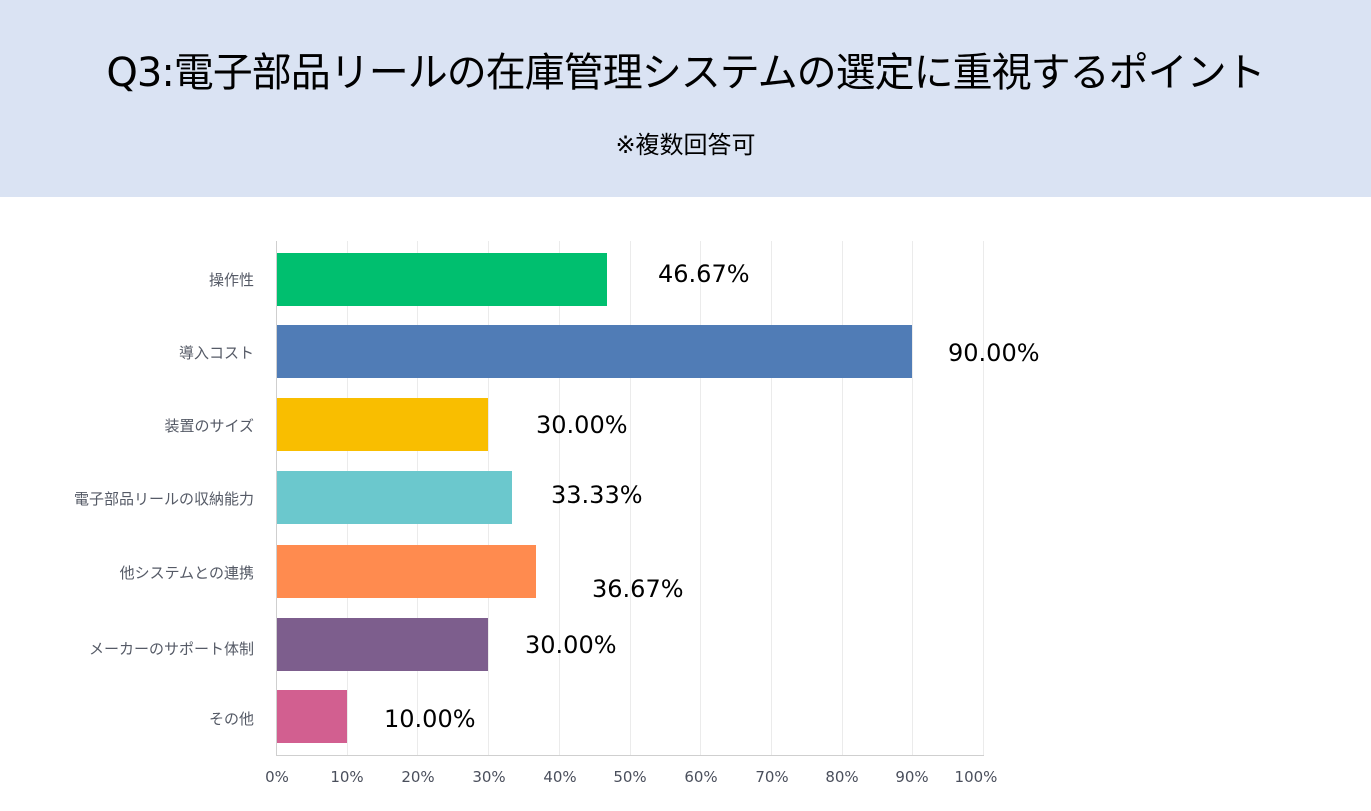 The width and height of the screenshot is (1371, 811). Describe the element at coordinates (704, 274) in the screenshot. I see `value-label: 46.67%` at that location.